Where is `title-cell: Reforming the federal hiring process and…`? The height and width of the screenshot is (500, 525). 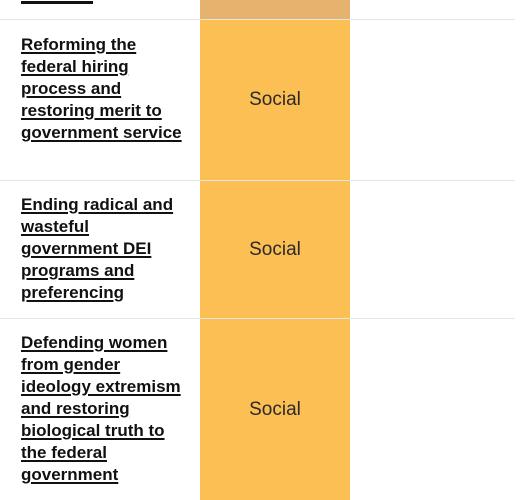
title-cell: Reforming the federal hiring process and… is located at coordinates (106, 89).